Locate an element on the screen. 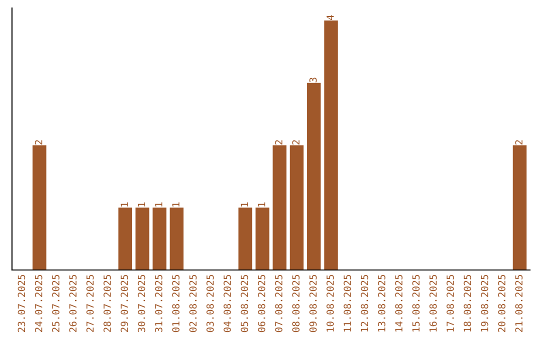  x-tick-label: 26.07.2025 is located at coordinates (73, 303).